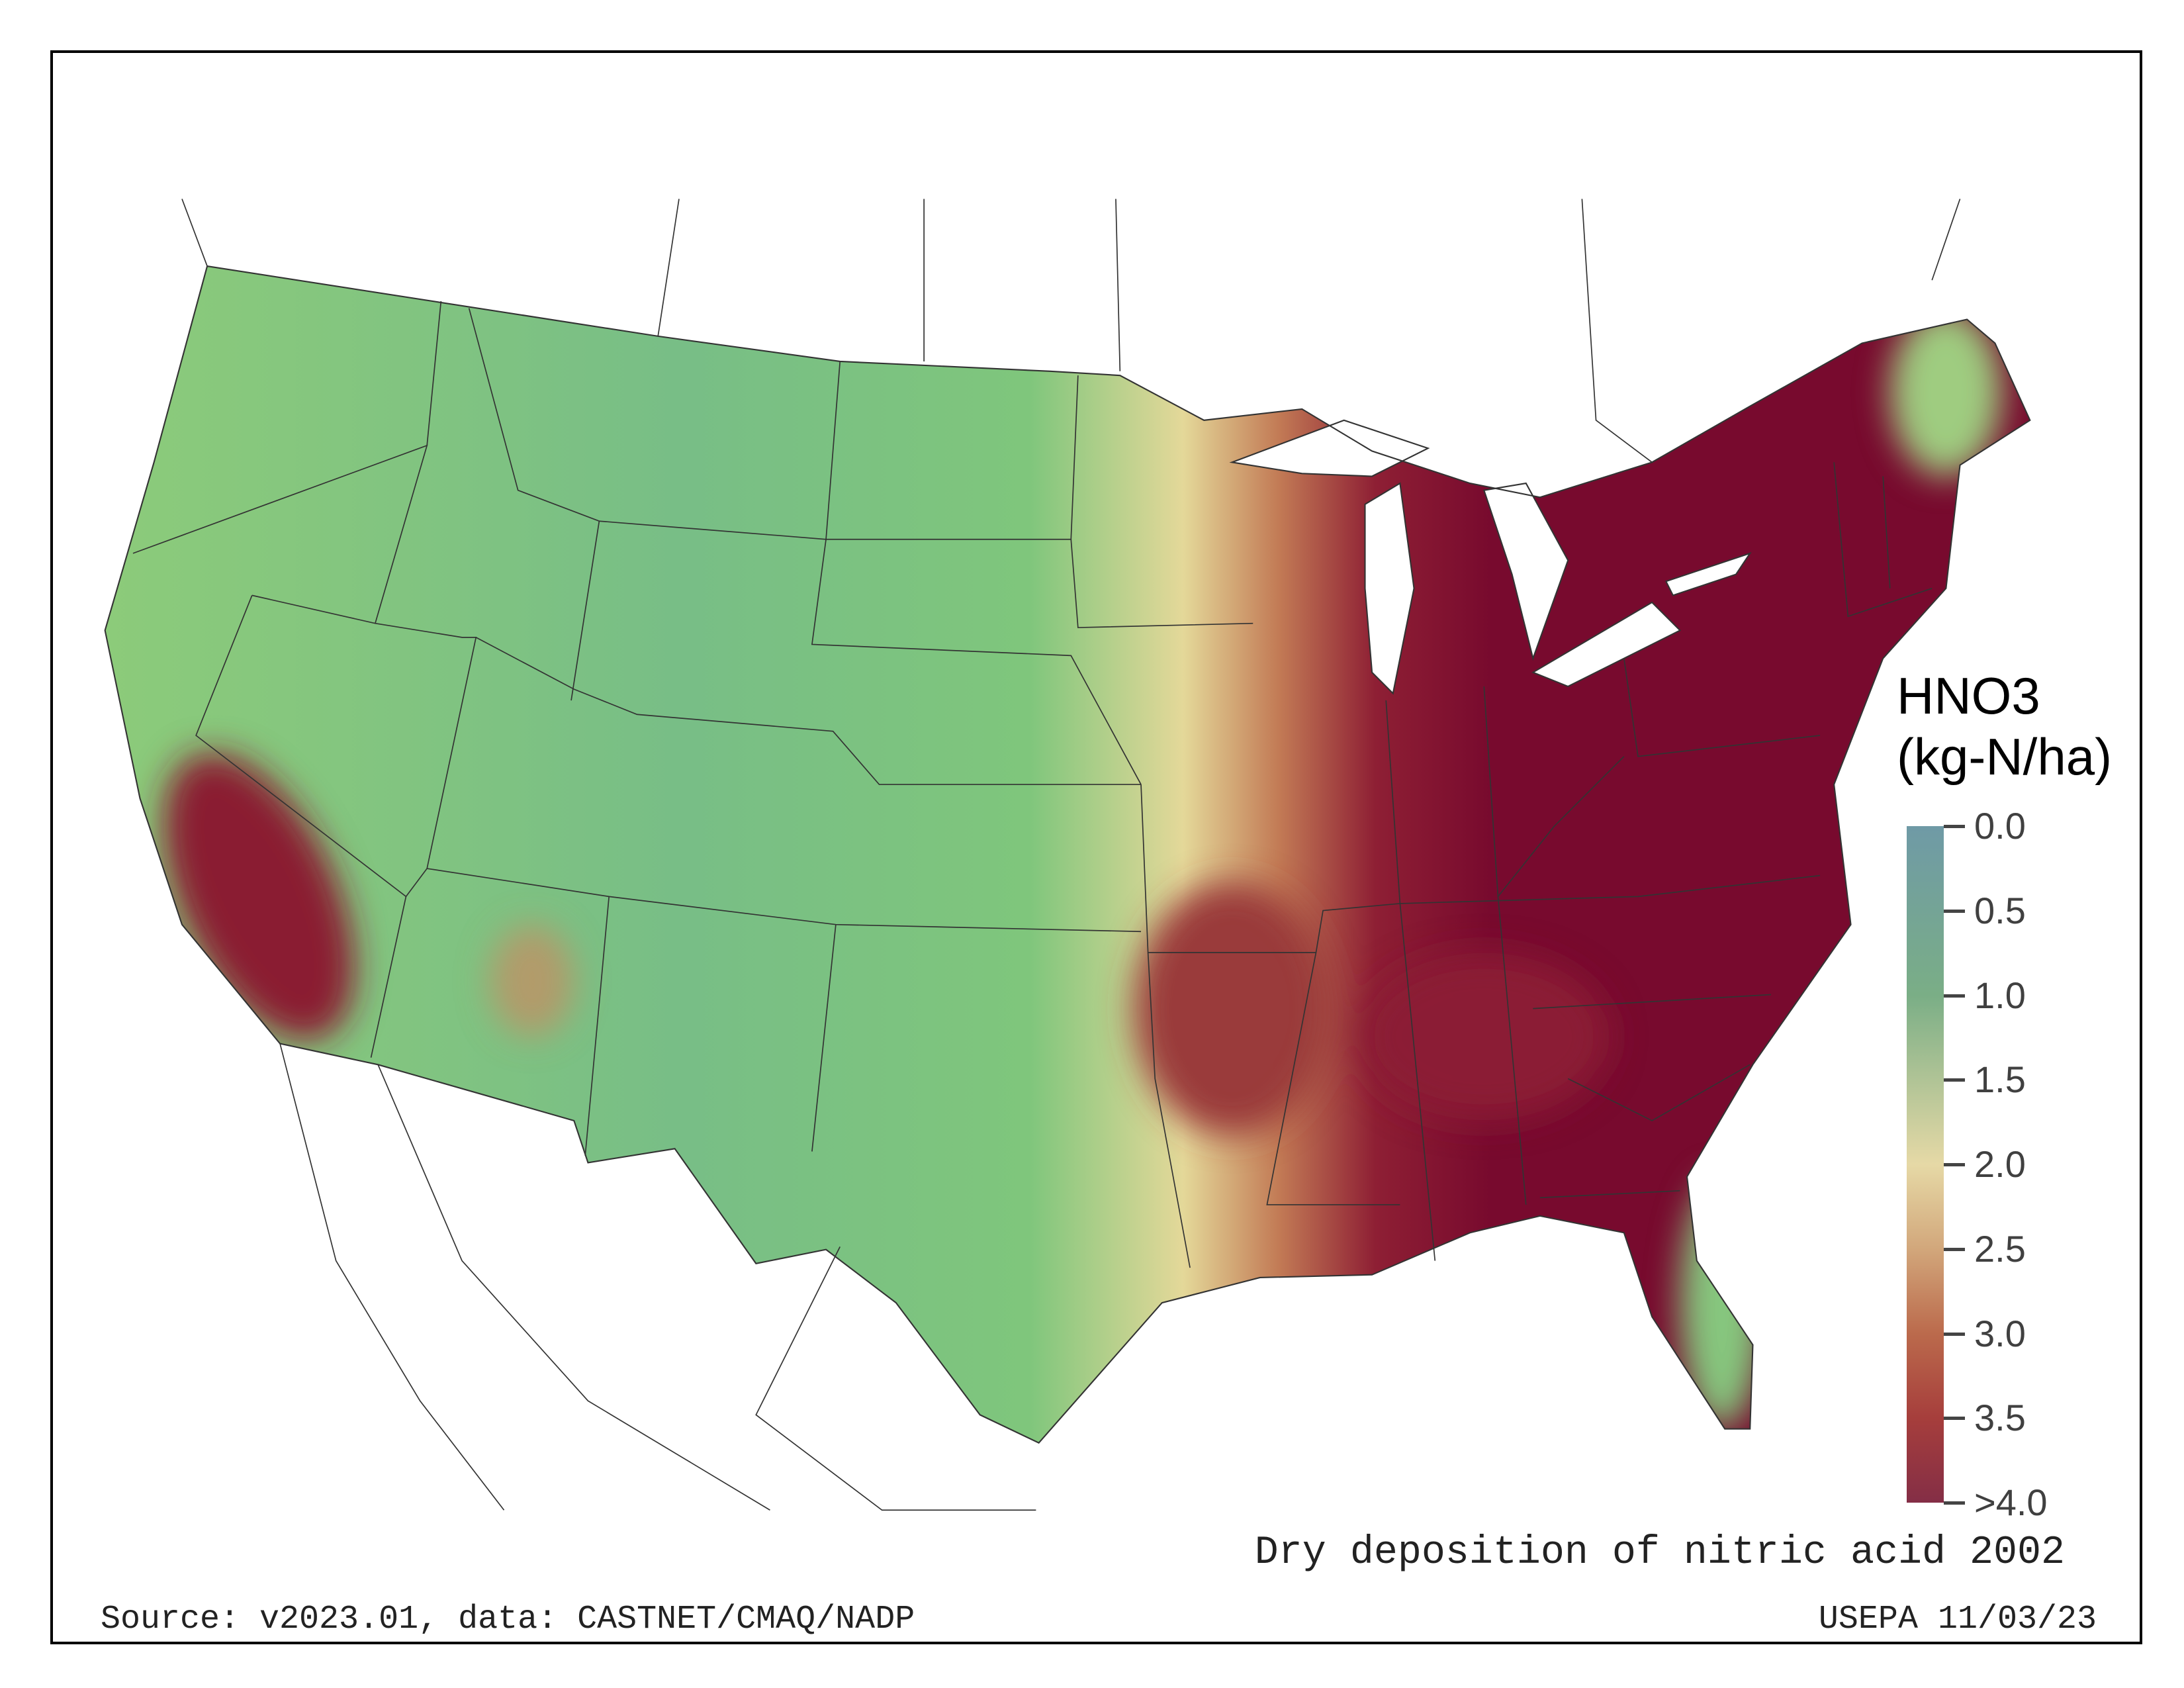  What do you see at coordinates (2000, 1164) in the screenshot?
I see `colorbar-tick-label: 2.0` at bounding box center [2000, 1164].